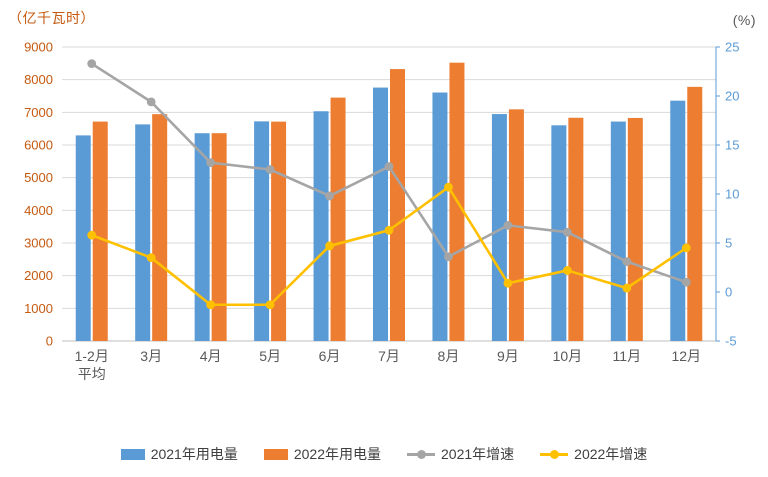 The width and height of the screenshot is (768, 477). I want to click on left-axis-tick-label: 2000, so click(38, 275).